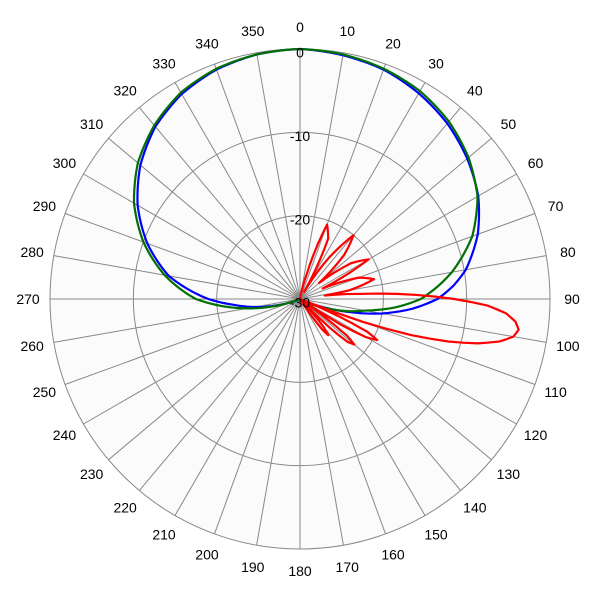 Image resolution: width=600 pixels, height=600 pixels. Describe the element at coordinates (45, 392) in the screenshot. I see `angle-tick-label: 250` at that location.